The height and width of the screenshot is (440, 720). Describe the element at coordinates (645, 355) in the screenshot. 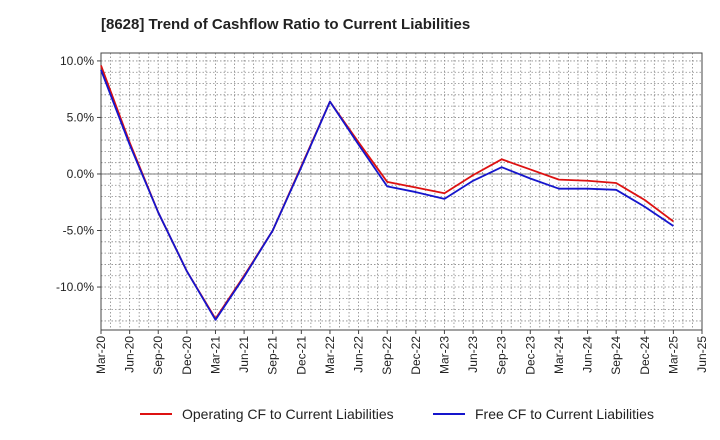

I see `x-tick-label: Dec-24` at that location.